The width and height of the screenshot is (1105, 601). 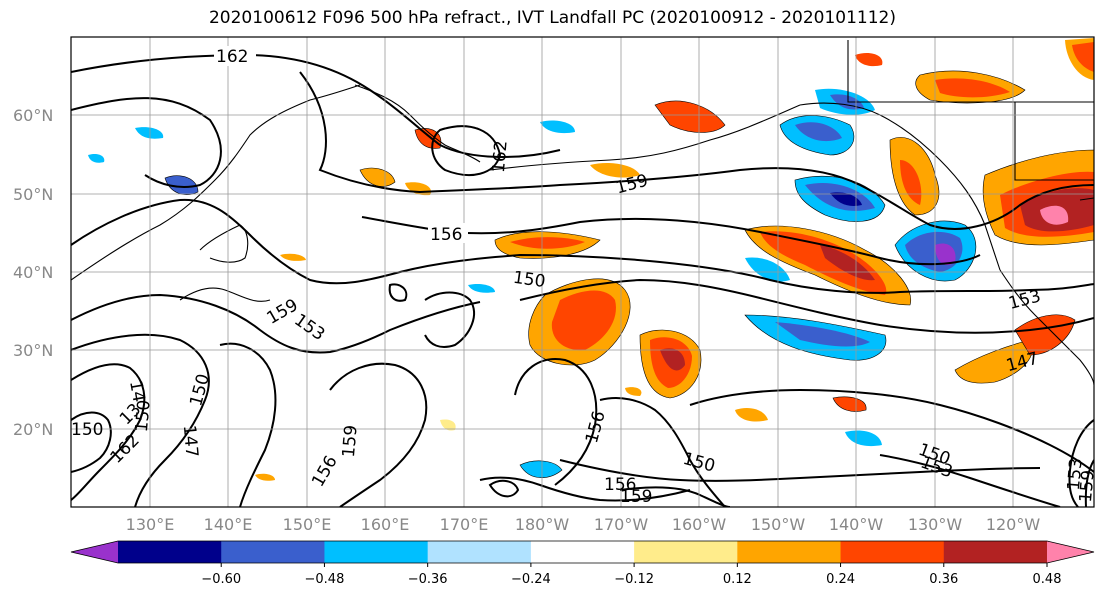 I want to click on lon-label: 160°W, so click(x=699, y=524).